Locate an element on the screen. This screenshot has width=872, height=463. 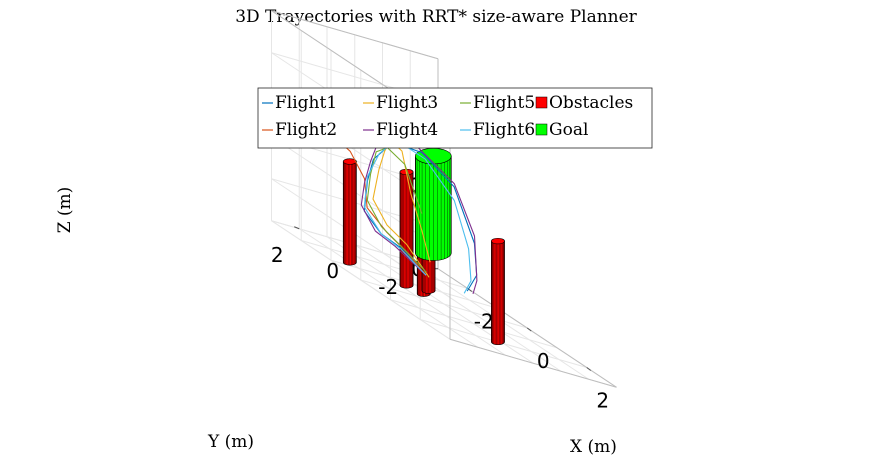
y-tick-label: 2 is located at coordinates (277, 255).